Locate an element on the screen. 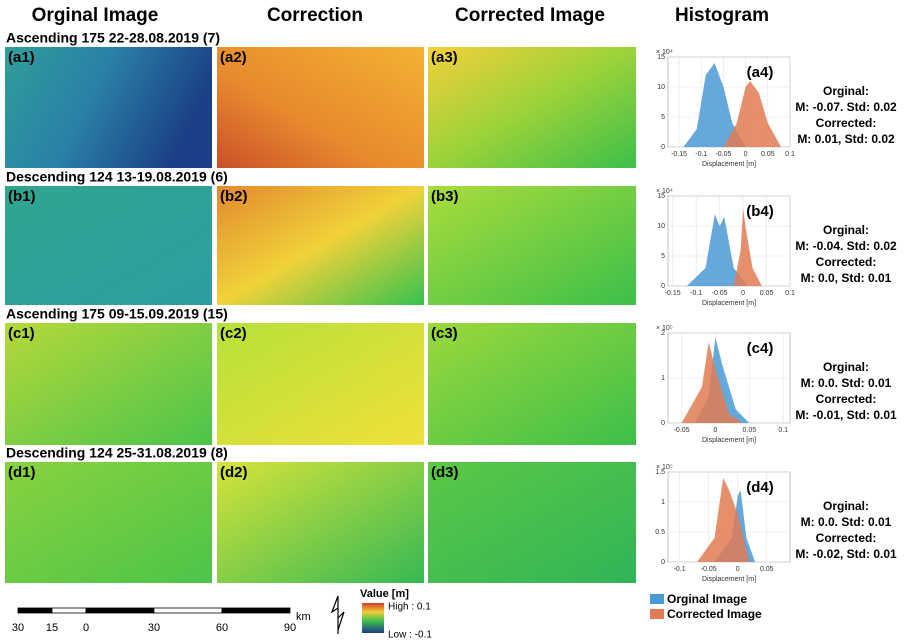 The height and width of the screenshot is (643, 904). x-tick-label: -0.15 is located at coordinates (679, 154).